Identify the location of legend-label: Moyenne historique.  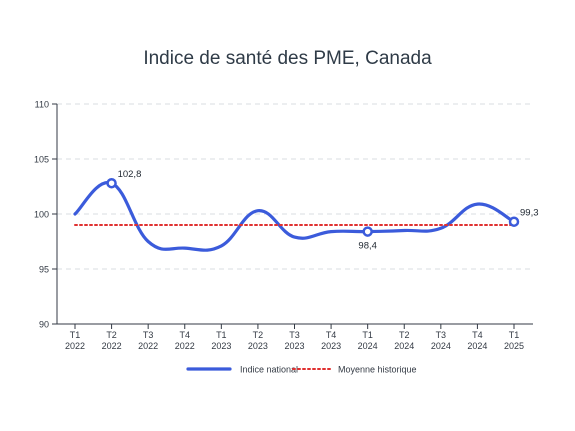
(377, 370).